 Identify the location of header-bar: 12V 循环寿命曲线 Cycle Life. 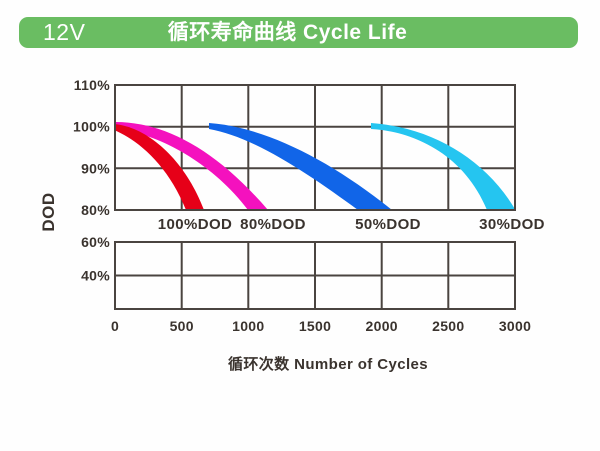
(298, 32).